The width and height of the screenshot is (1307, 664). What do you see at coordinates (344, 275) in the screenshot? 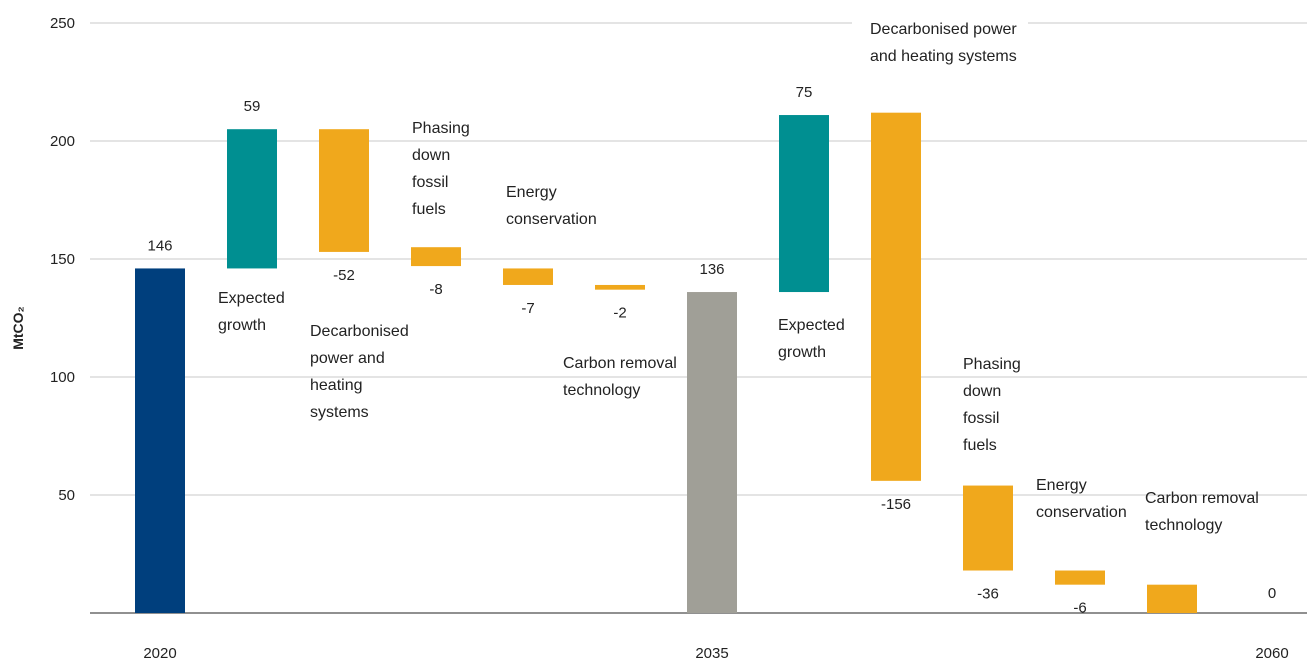
I see `value-label: -52` at bounding box center [344, 275].